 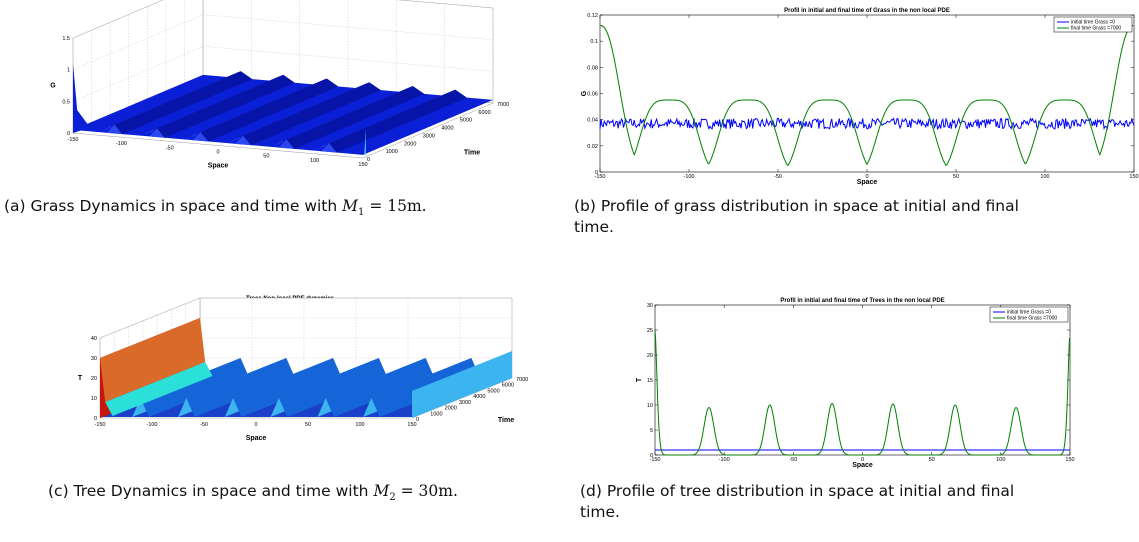 What do you see at coordinates (361, 213) in the screenshot?
I see `caption-a-sub: 1` at bounding box center [361, 213].